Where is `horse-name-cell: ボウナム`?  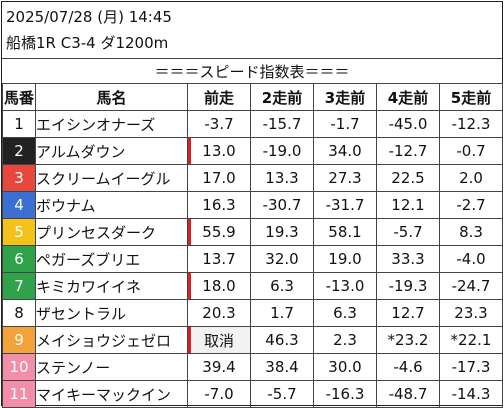 horse-name-cell: ボウナム is located at coordinates (111, 205).